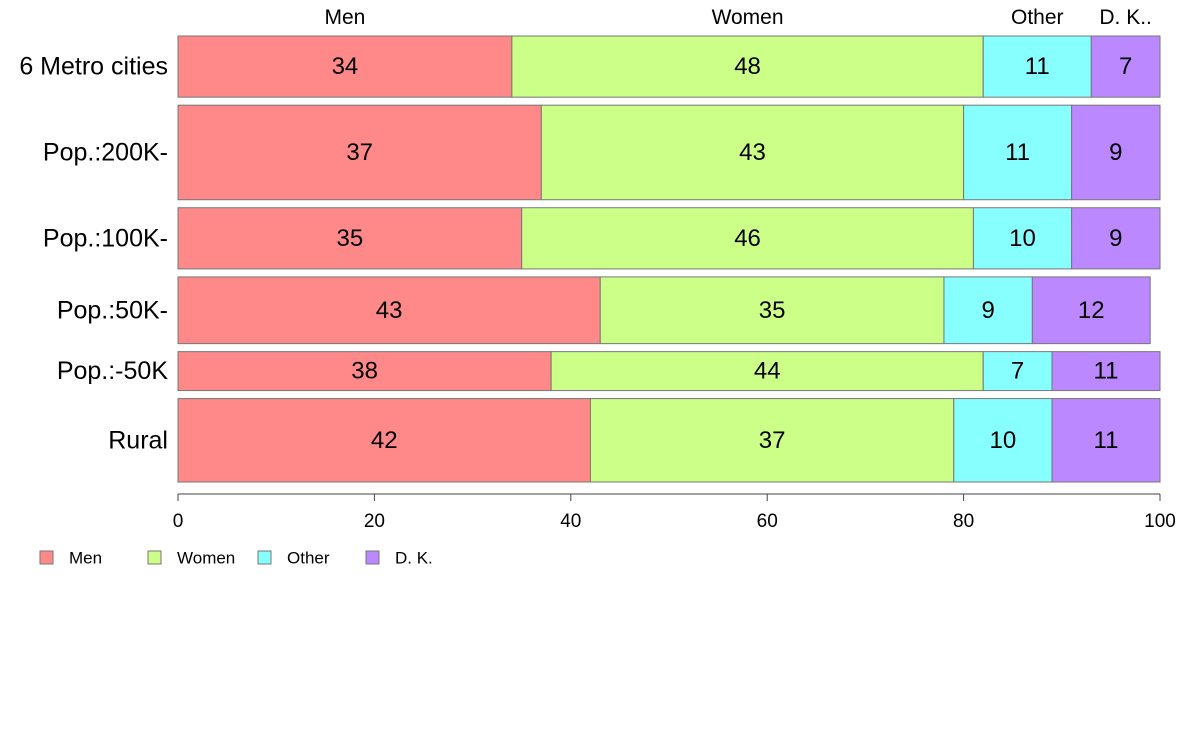  I want to click on legend-item-other: Other, so click(293, 558).